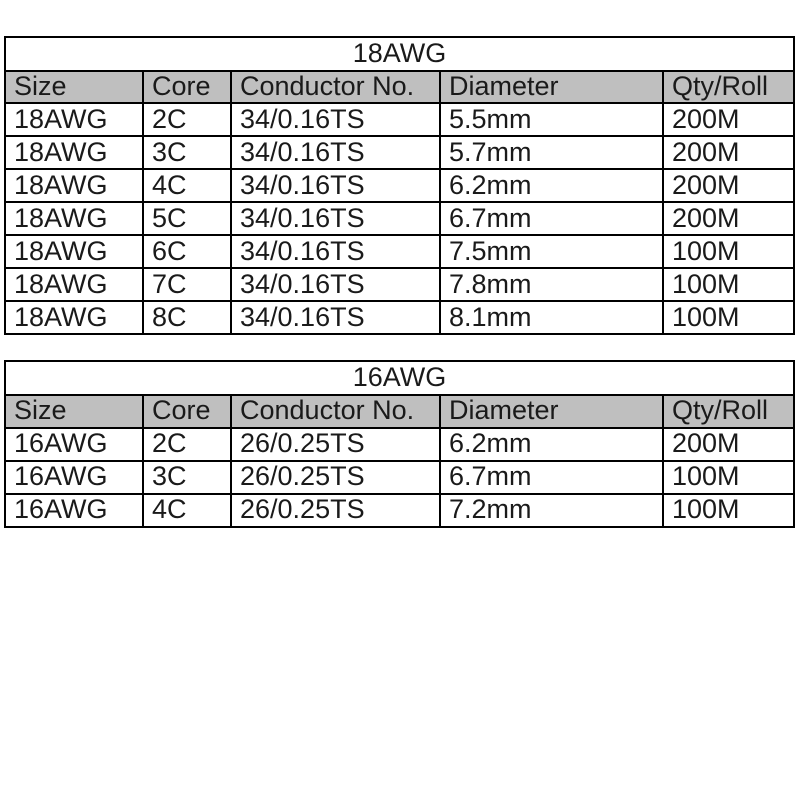  I want to click on cell-core: 6C, so click(187, 252).